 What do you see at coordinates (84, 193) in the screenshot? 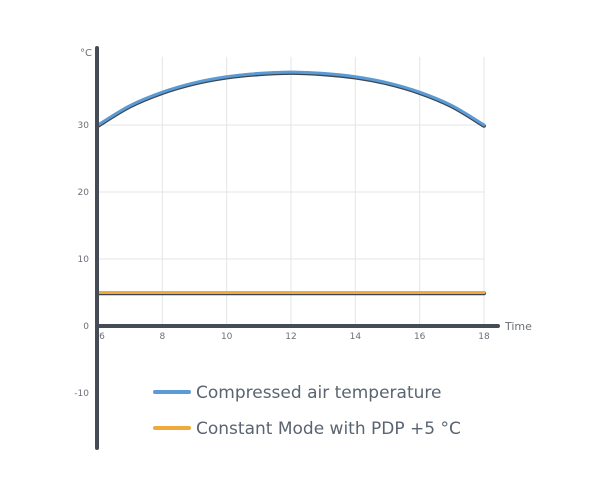
I see `y-tick-label-20: 20` at bounding box center [84, 193].